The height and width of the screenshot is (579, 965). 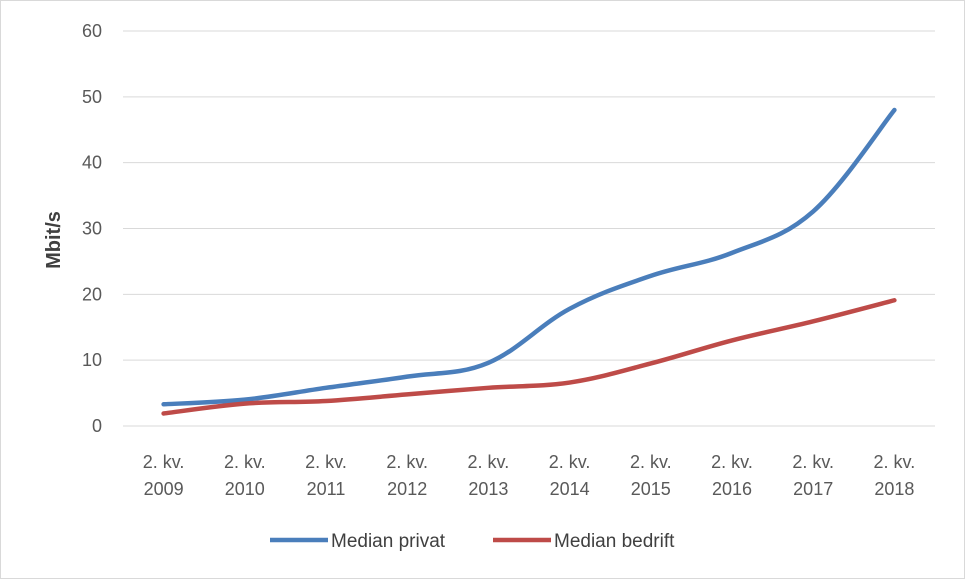 I want to click on legend-label: Median privat, so click(x=388, y=541).